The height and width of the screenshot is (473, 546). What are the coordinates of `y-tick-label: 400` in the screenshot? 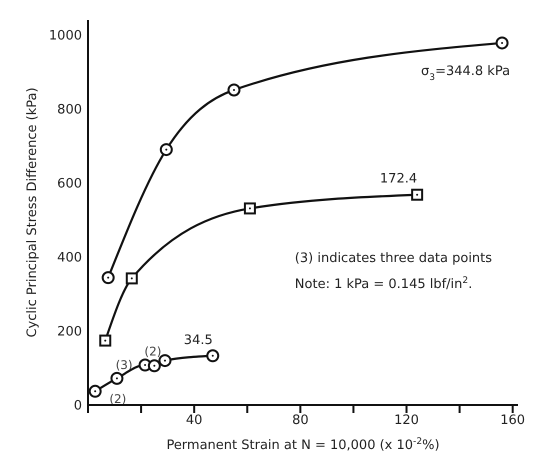 It's located at (69, 258).